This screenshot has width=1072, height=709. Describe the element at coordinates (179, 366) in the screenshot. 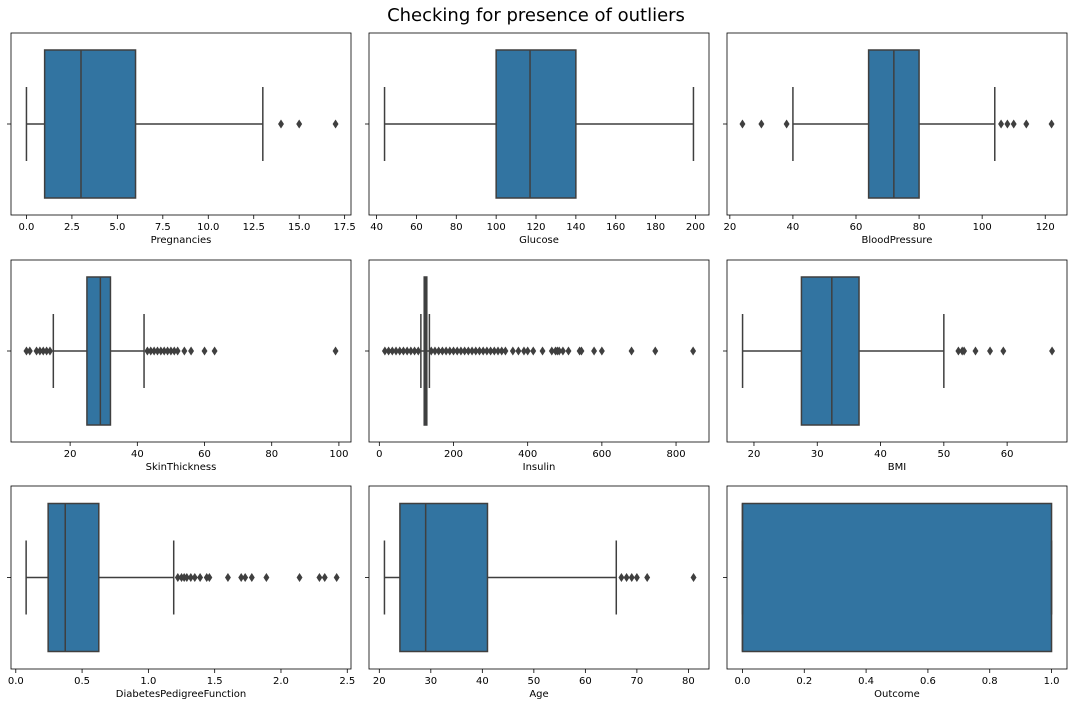

I see `subplot-4: 20 40 60 80 100 SkinThickness` at that location.